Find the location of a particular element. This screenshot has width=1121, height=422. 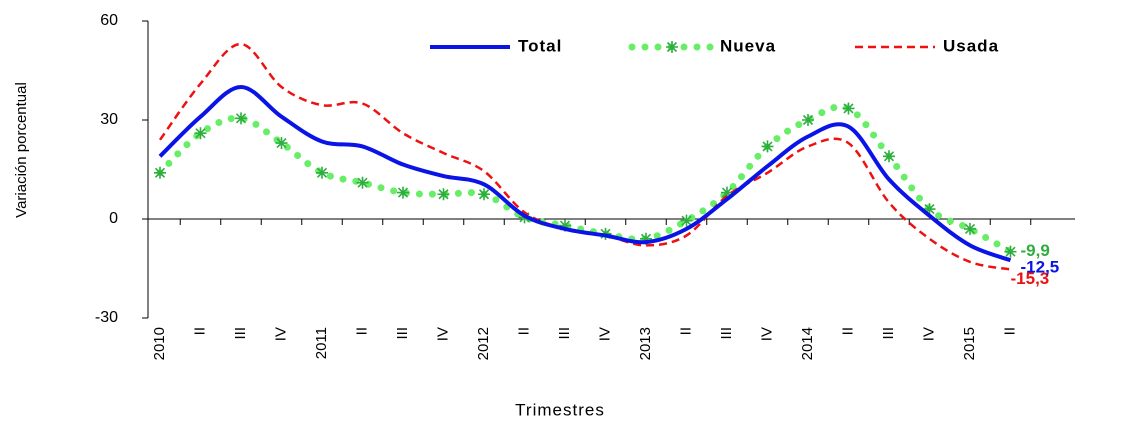

y-tick-label: 0 is located at coordinates (113, 218).